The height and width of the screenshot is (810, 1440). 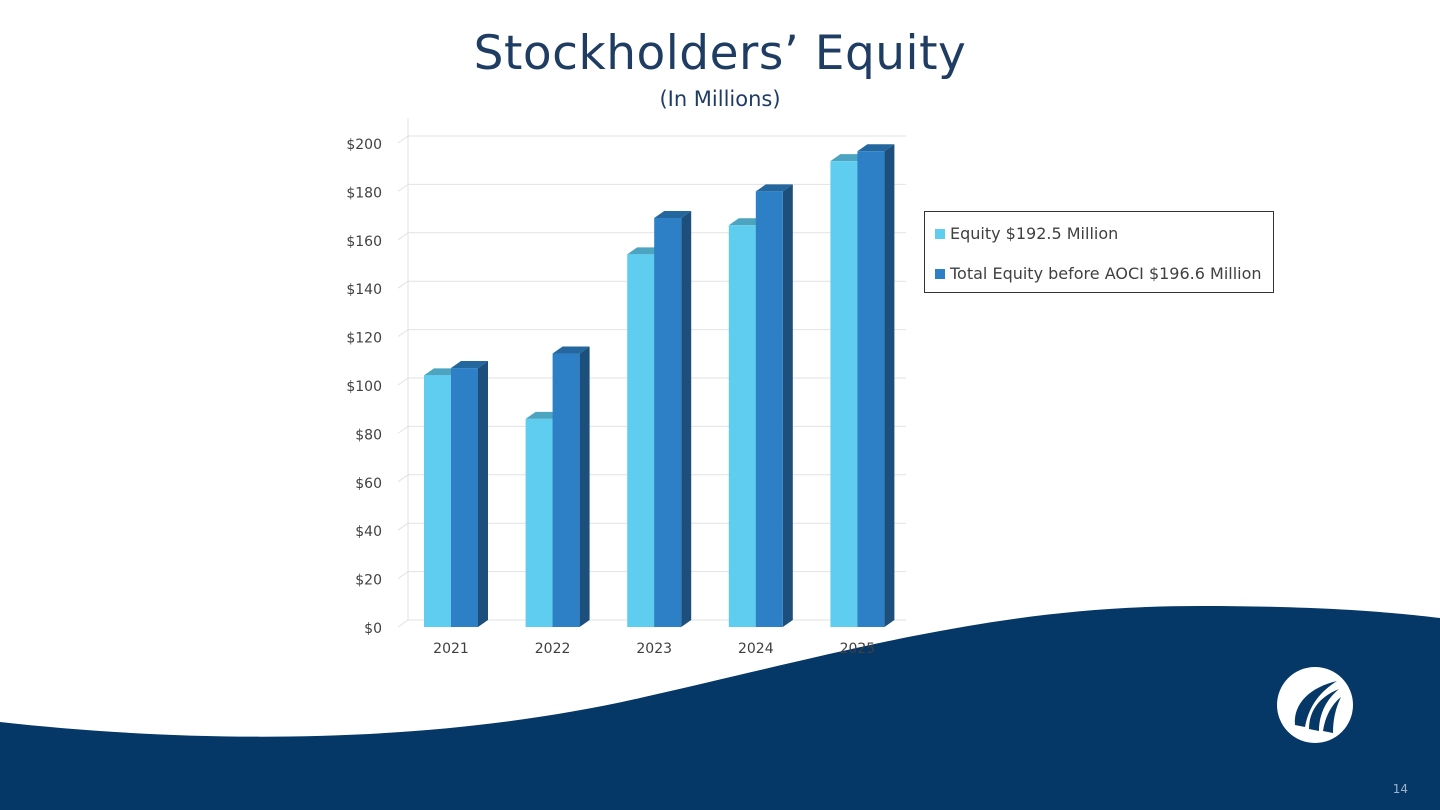 I want to click on y-tick-label: $40, so click(x=368, y=532).